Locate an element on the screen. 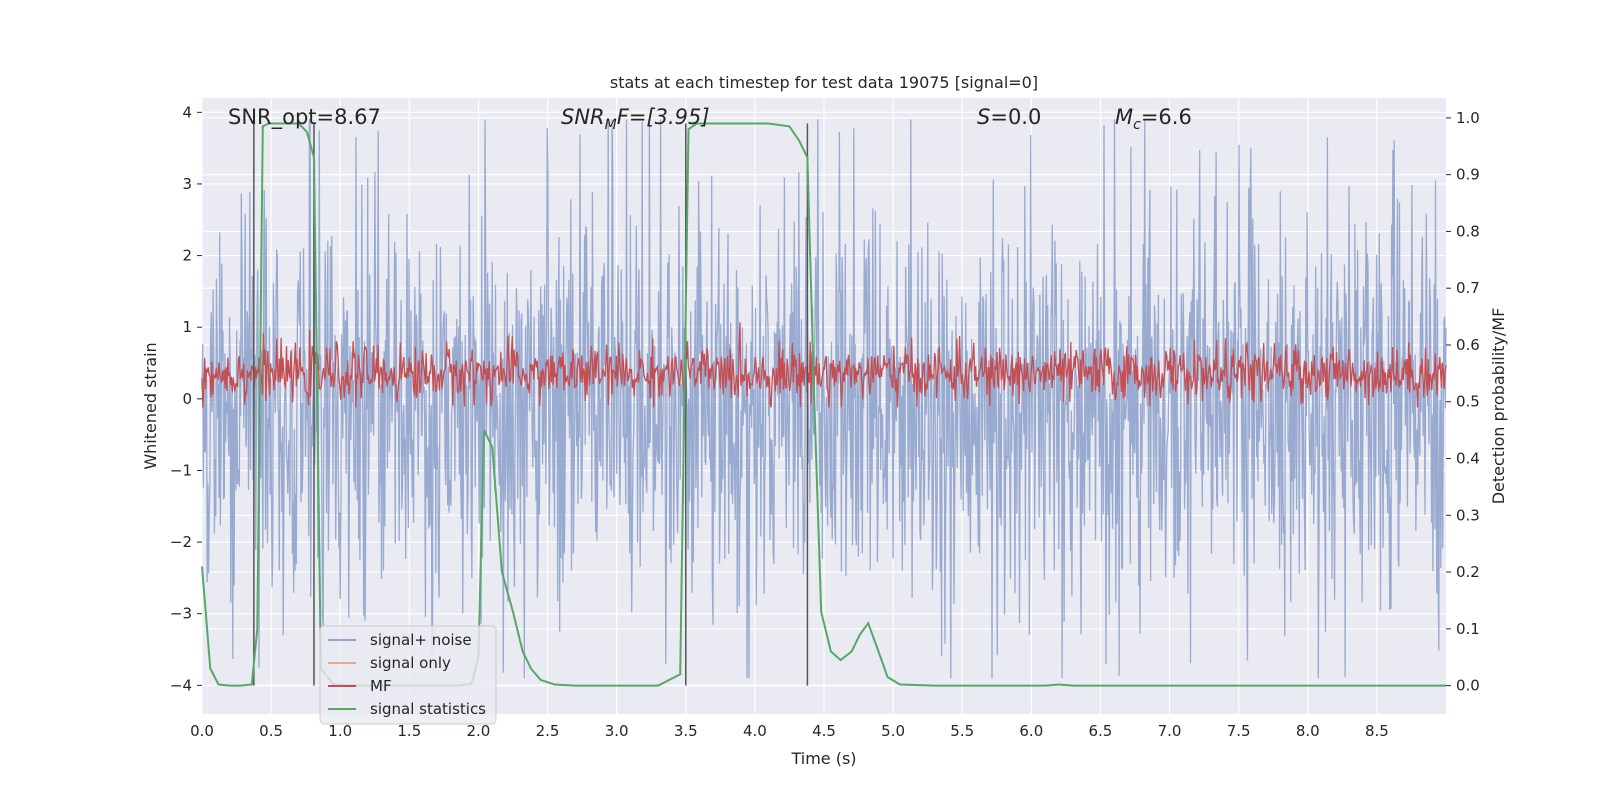 Image resolution: width=1600 pixels, height=800 pixels. x-tick-label: 4.5 is located at coordinates (824, 731).